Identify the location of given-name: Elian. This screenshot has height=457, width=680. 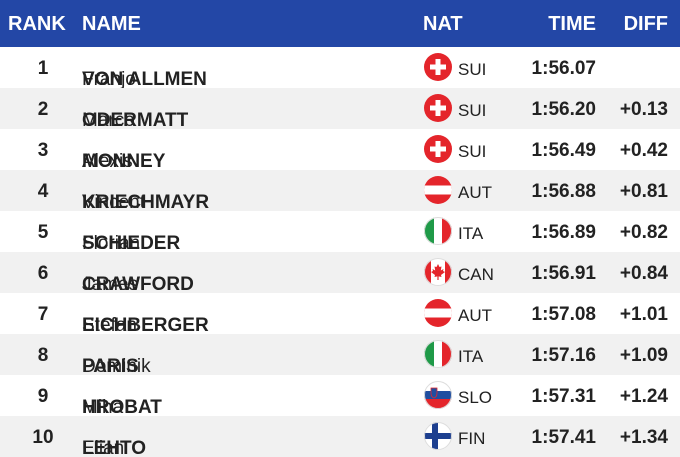
(103, 447).